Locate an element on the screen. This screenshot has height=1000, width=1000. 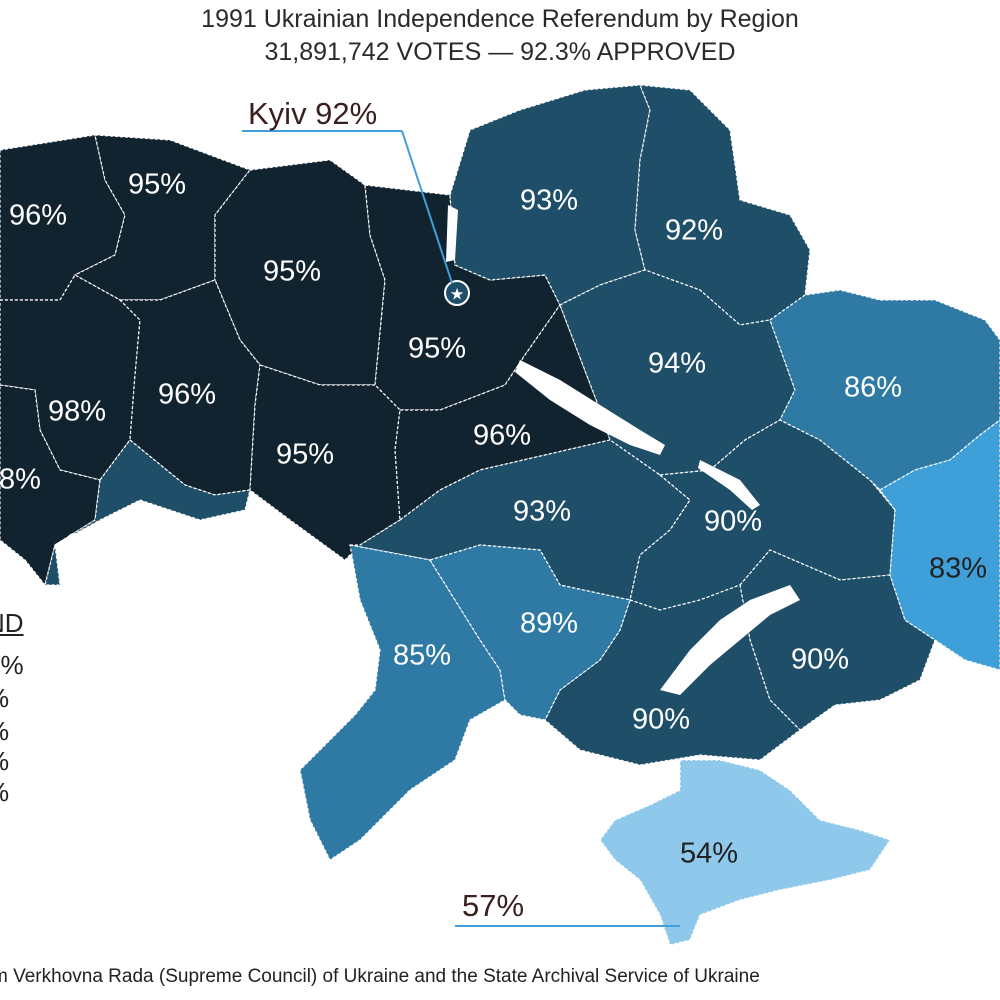
kyiv-reservoir is located at coordinates (452, 233).